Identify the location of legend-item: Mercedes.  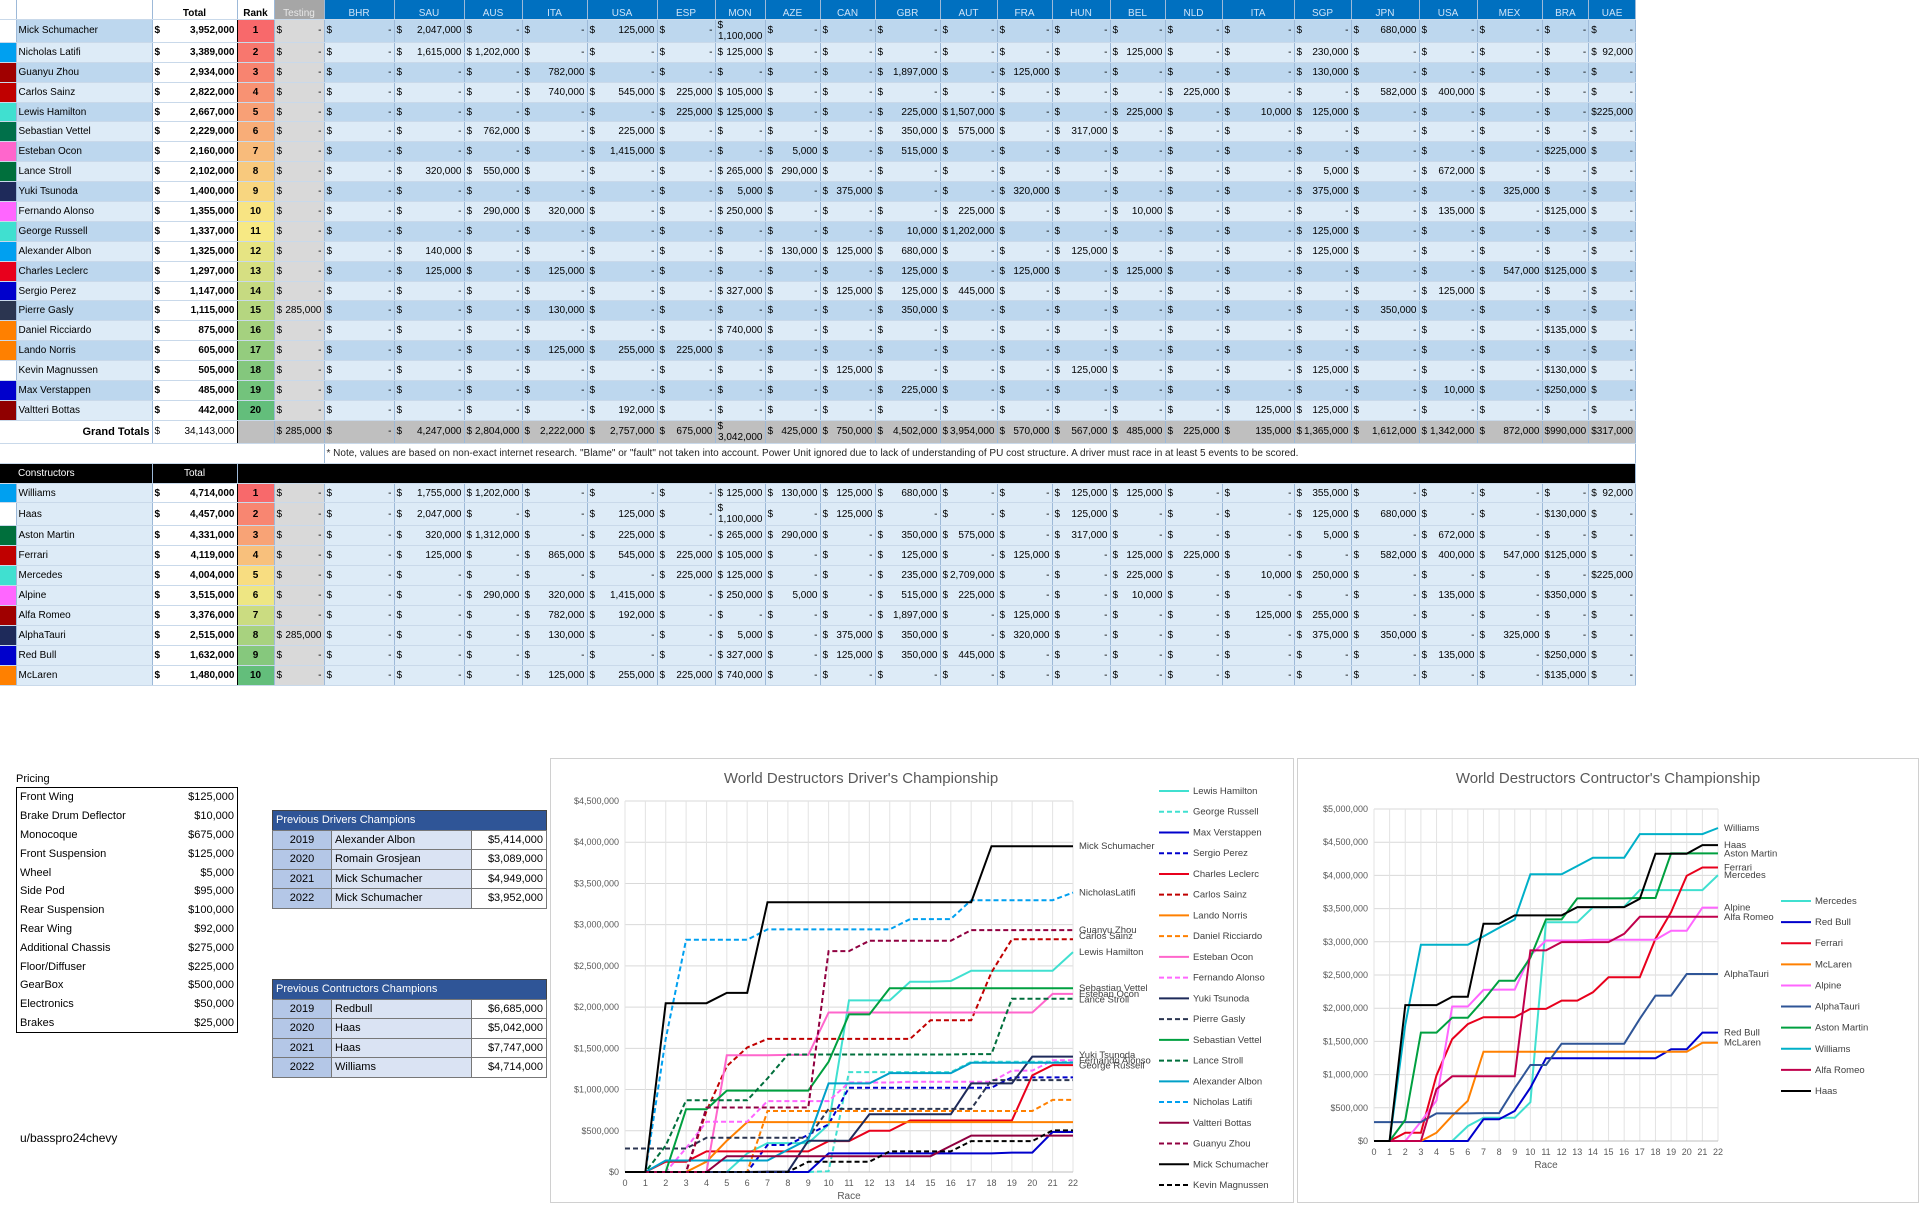
(1836, 901).